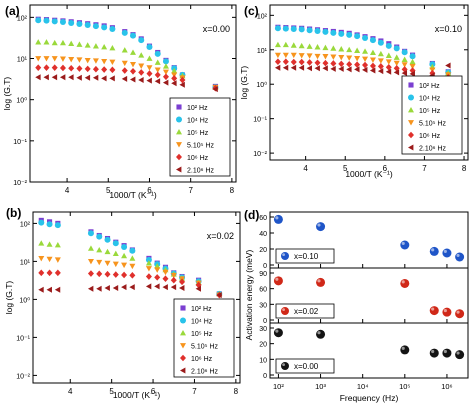 The height and width of the screenshot is (405, 474). What do you see at coordinates (200, 137) in the screenshot?
I see `legend: 10² Hz 10⁴ Hz 10⁵ Hz 5.10⁵ Hz 10⁶ Hz 2.10⁶ Hz` at bounding box center [200, 137].